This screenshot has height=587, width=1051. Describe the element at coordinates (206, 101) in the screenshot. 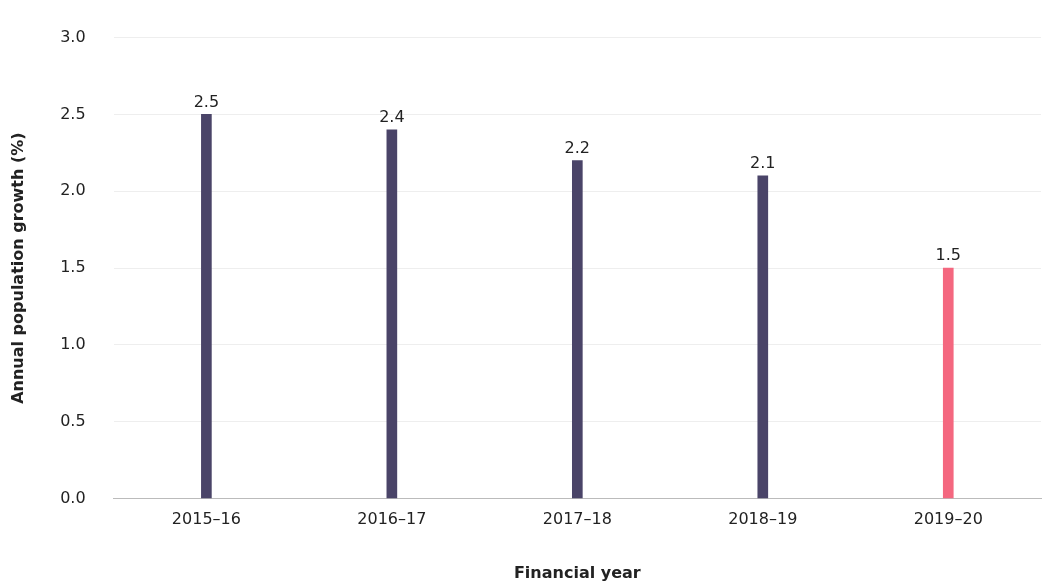

I see `data-label: 2.5` at that location.